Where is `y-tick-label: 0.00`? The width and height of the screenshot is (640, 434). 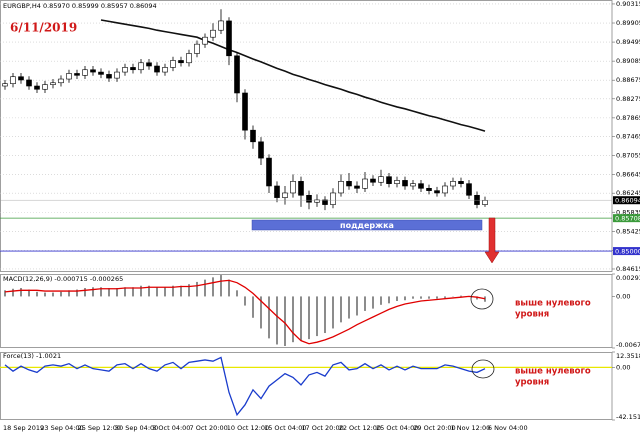 y-tick-label: 0.00 is located at coordinates (623, 367).